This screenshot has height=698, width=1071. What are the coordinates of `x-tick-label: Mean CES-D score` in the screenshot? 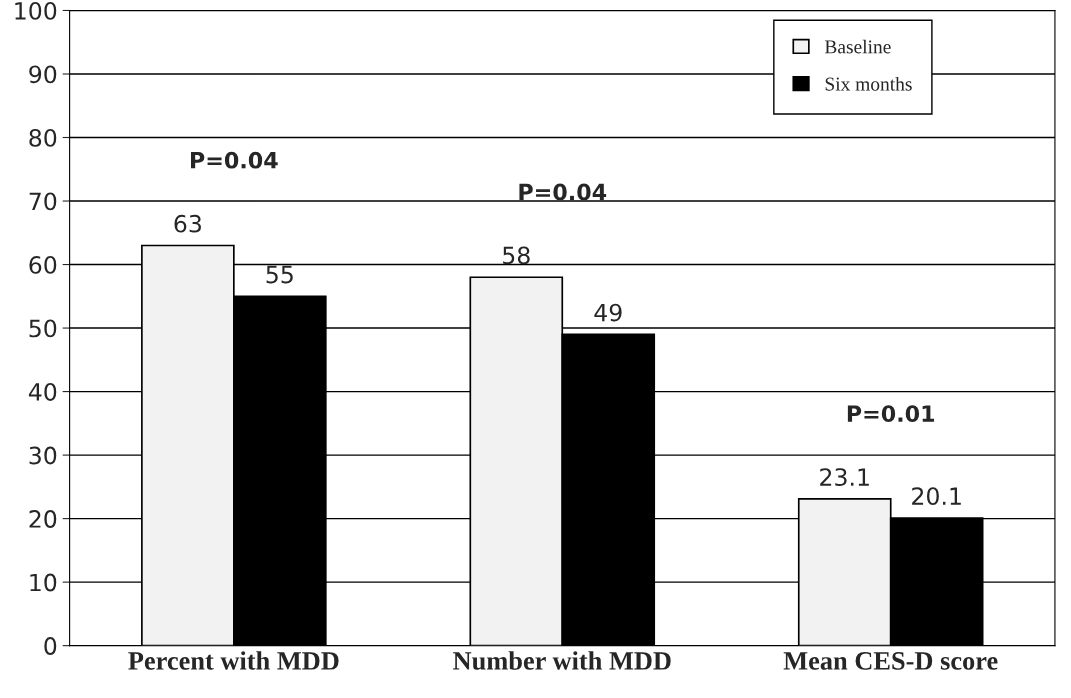 It's located at (890, 661).